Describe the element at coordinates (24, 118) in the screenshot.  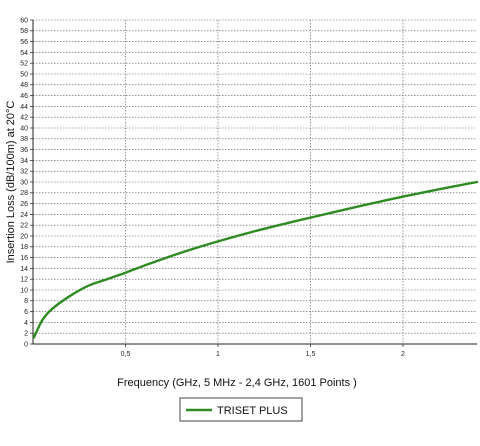
I see `y-tick-label: 42` at that location.